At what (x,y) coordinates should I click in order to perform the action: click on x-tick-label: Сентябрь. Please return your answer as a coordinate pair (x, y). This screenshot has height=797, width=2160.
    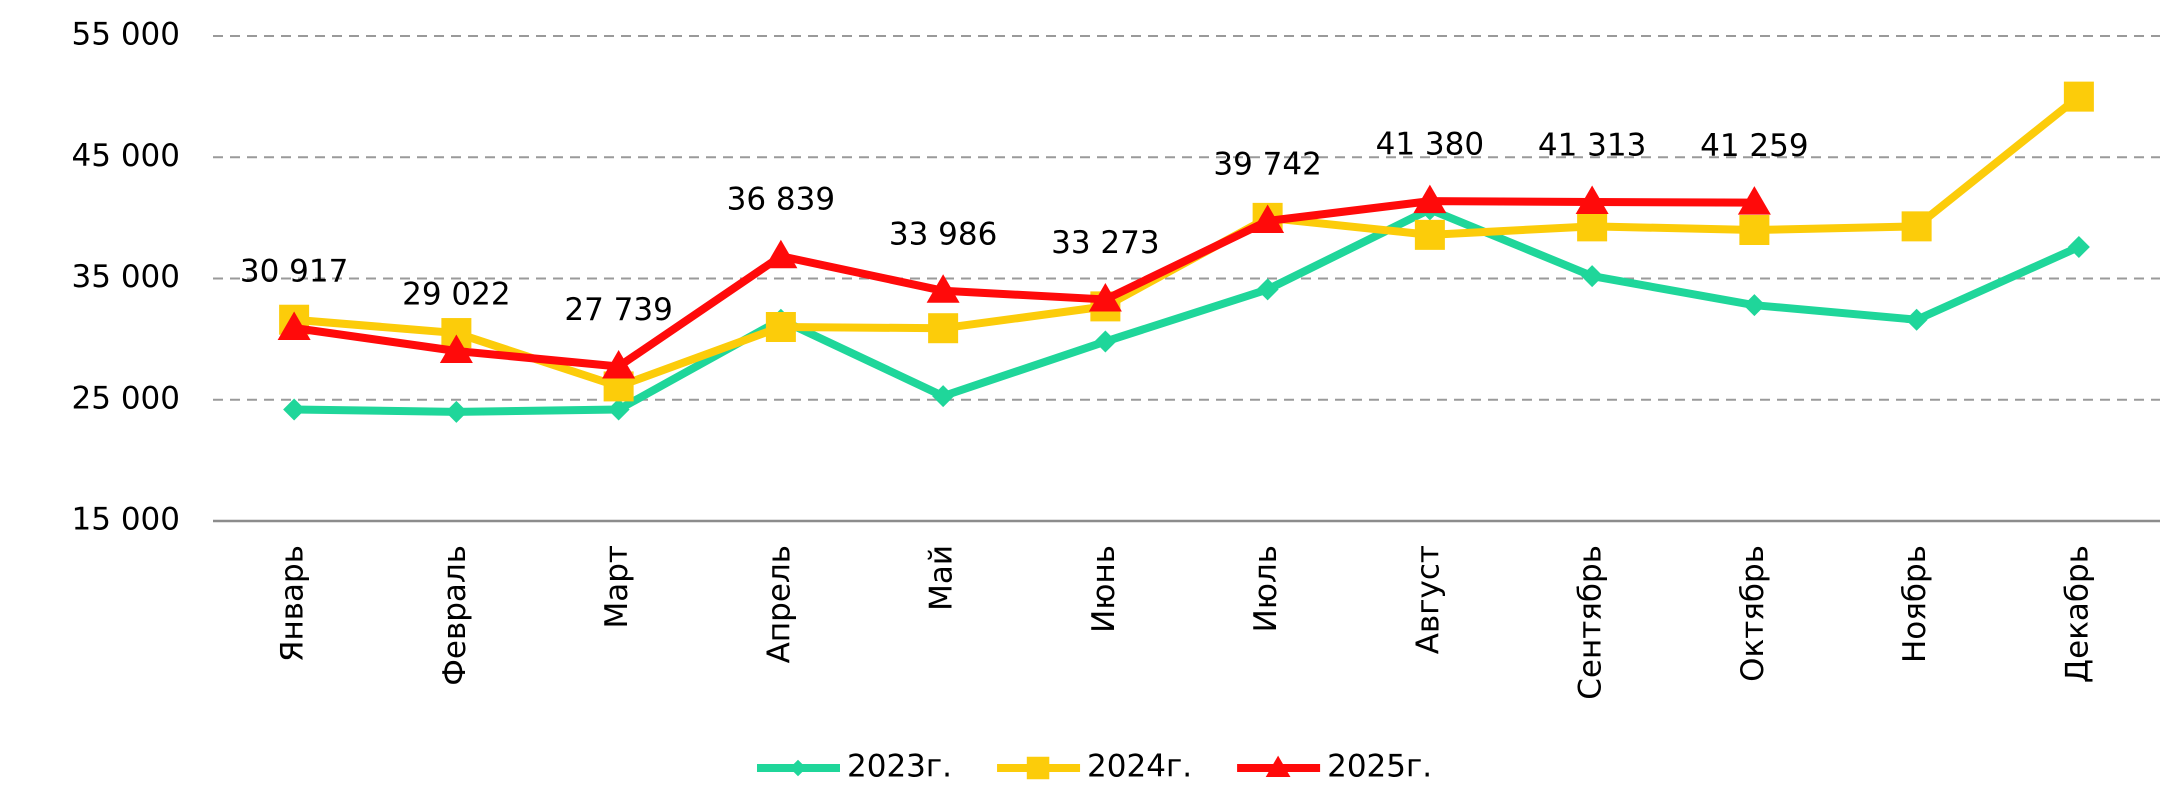
    Looking at the image, I should click on (1591, 622).